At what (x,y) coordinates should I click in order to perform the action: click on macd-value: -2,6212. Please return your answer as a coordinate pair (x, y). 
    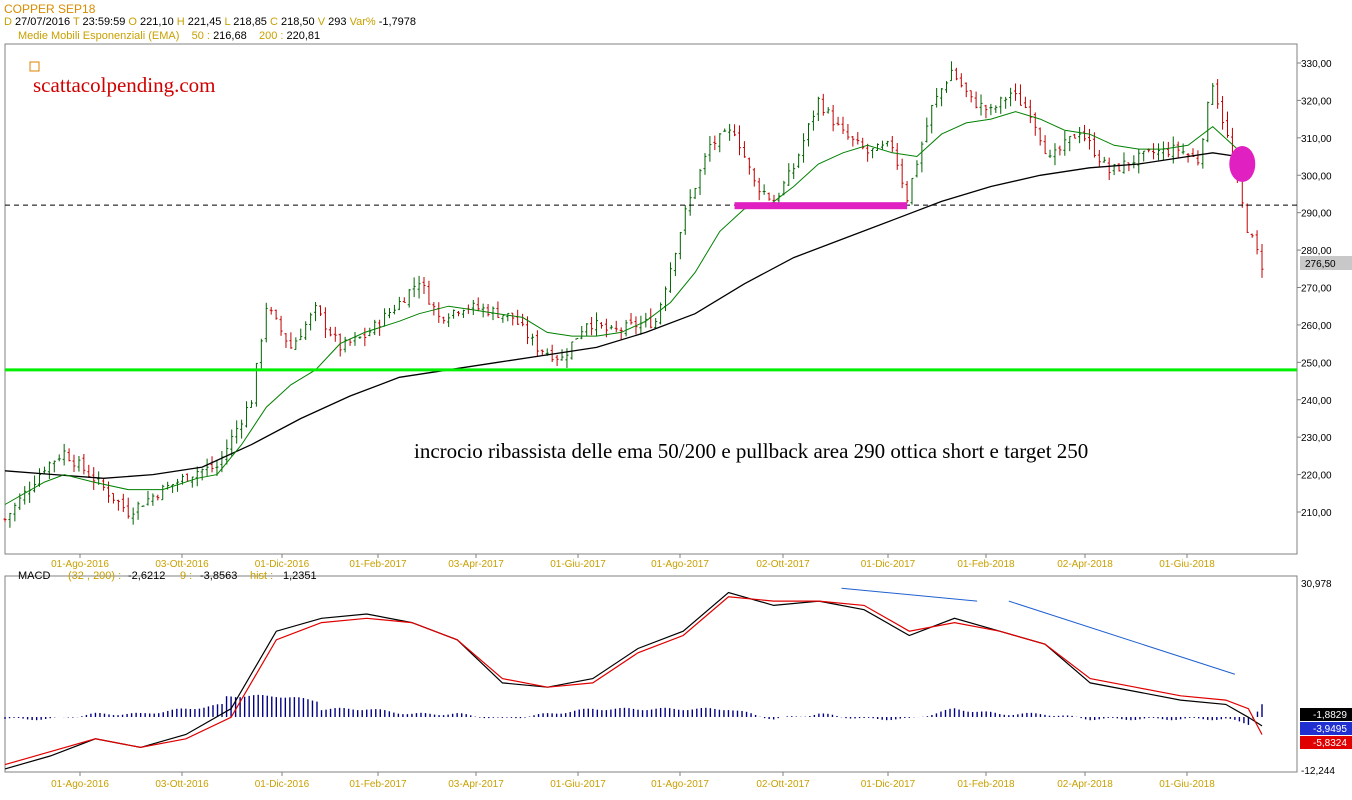
    Looking at the image, I should click on (146, 576).